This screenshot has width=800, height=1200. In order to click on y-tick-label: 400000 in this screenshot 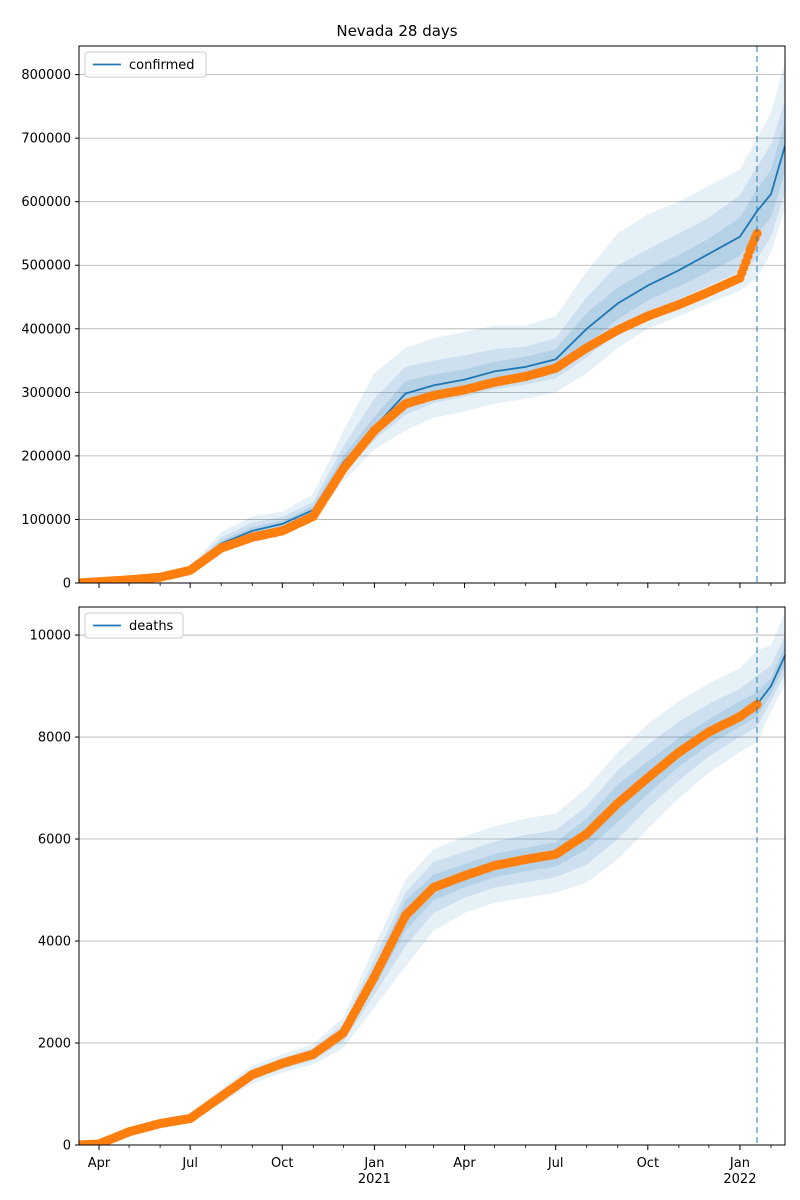, I will do `click(46, 329)`.